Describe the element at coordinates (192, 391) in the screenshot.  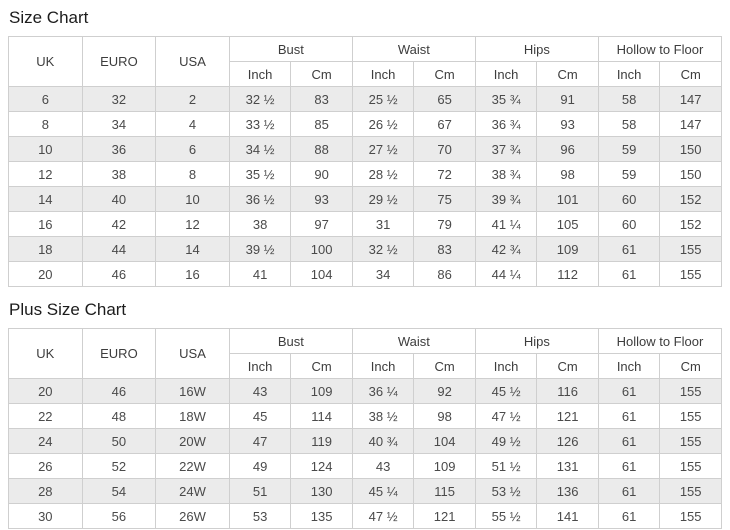
I see `cell: 16W` at that location.